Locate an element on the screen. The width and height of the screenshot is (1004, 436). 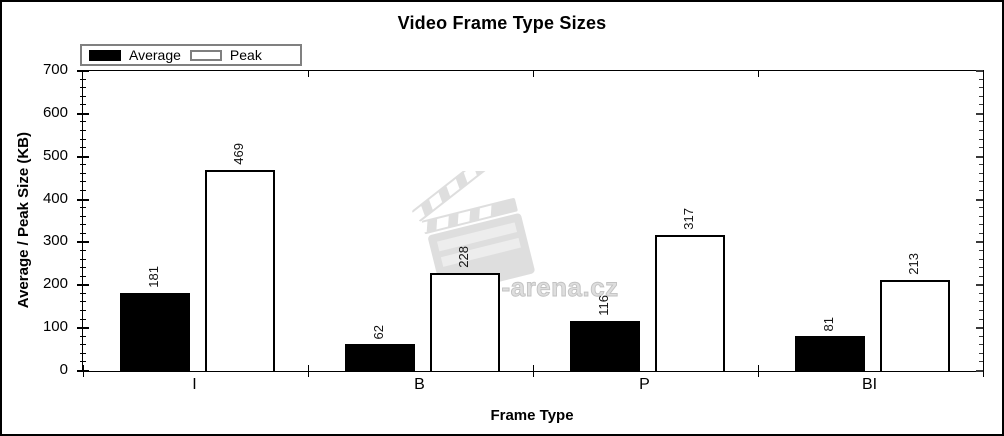
y-tick-label: 200 is located at coordinates (55, 284).